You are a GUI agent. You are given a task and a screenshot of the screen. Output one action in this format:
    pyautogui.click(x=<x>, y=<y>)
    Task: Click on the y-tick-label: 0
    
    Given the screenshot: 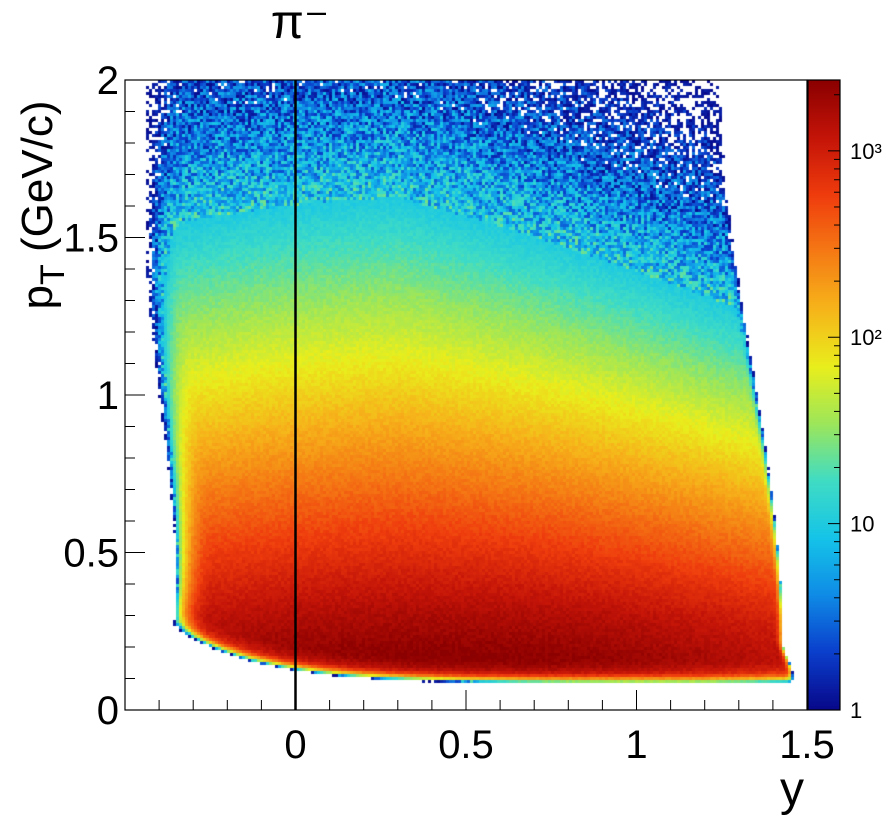 What is the action you would take?
    pyautogui.click(x=108, y=711)
    